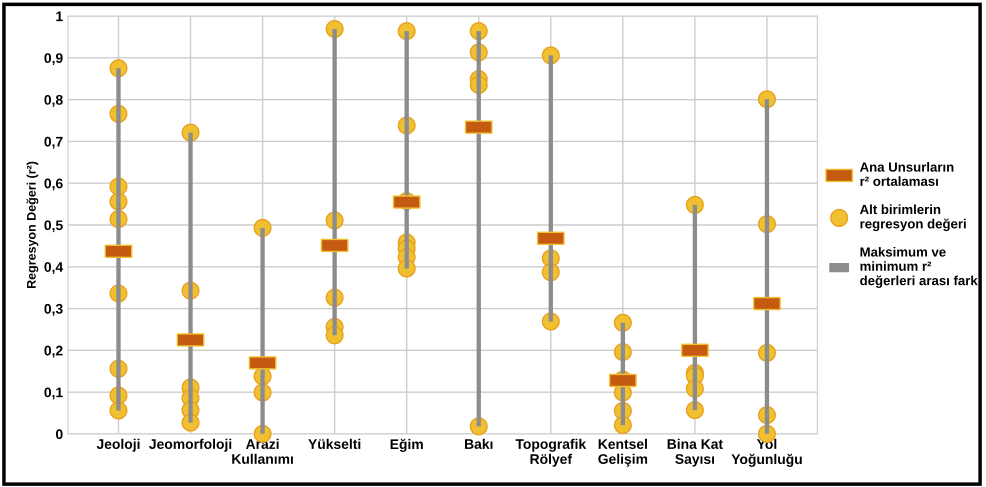  What do you see at coordinates (913, 218) in the screenshot?
I see `legend-label: Alt birimlerin regresyon değeri` at bounding box center [913, 218].